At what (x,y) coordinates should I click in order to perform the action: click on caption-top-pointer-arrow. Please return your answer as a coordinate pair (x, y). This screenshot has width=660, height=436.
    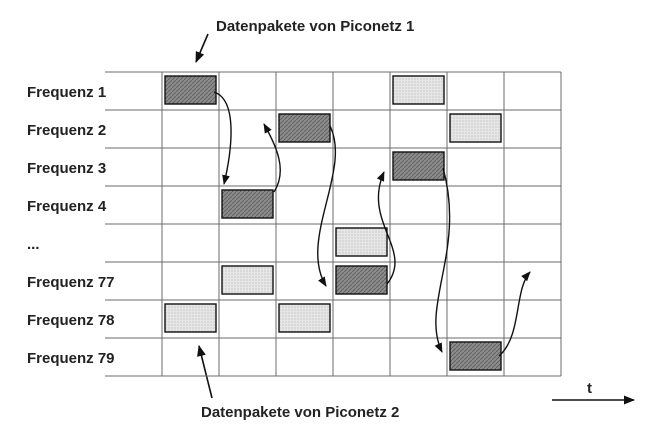
    Looking at the image, I should click on (202, 48).